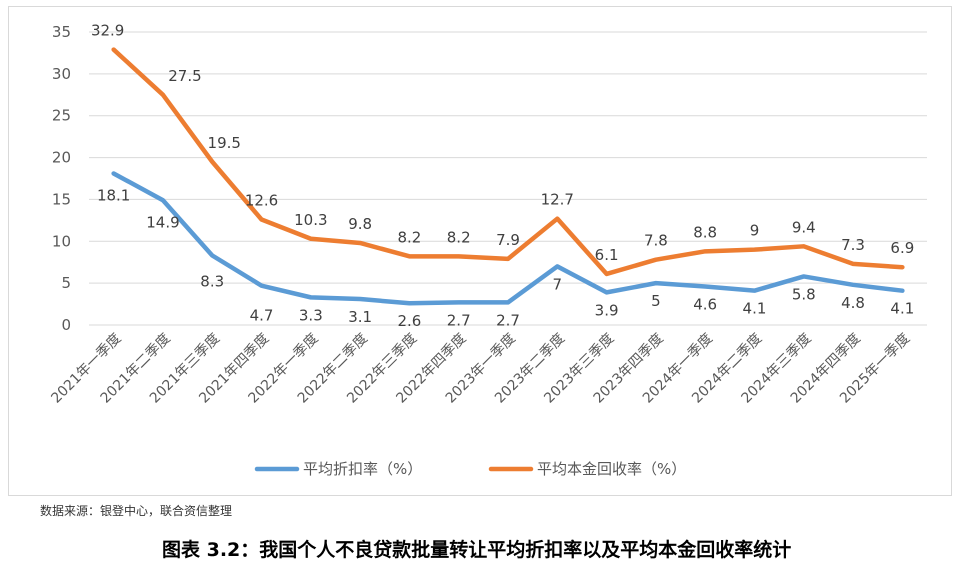  What do you see at coordinates (224, 143) in the screenshot?
I see `data-label: 19.5` at bounding box center [224, 143].